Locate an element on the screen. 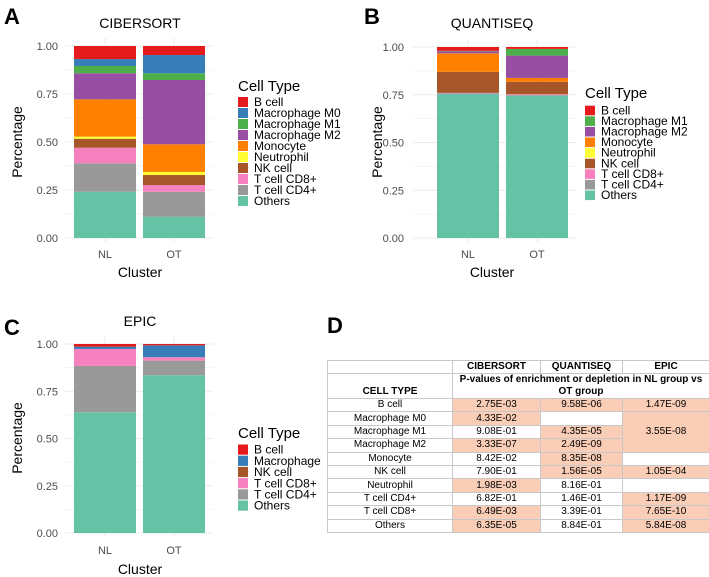 The width and height of the screenshot is (709, 577). pvalue-cell: 8.35E-08 is located at coordinates (581, 458).